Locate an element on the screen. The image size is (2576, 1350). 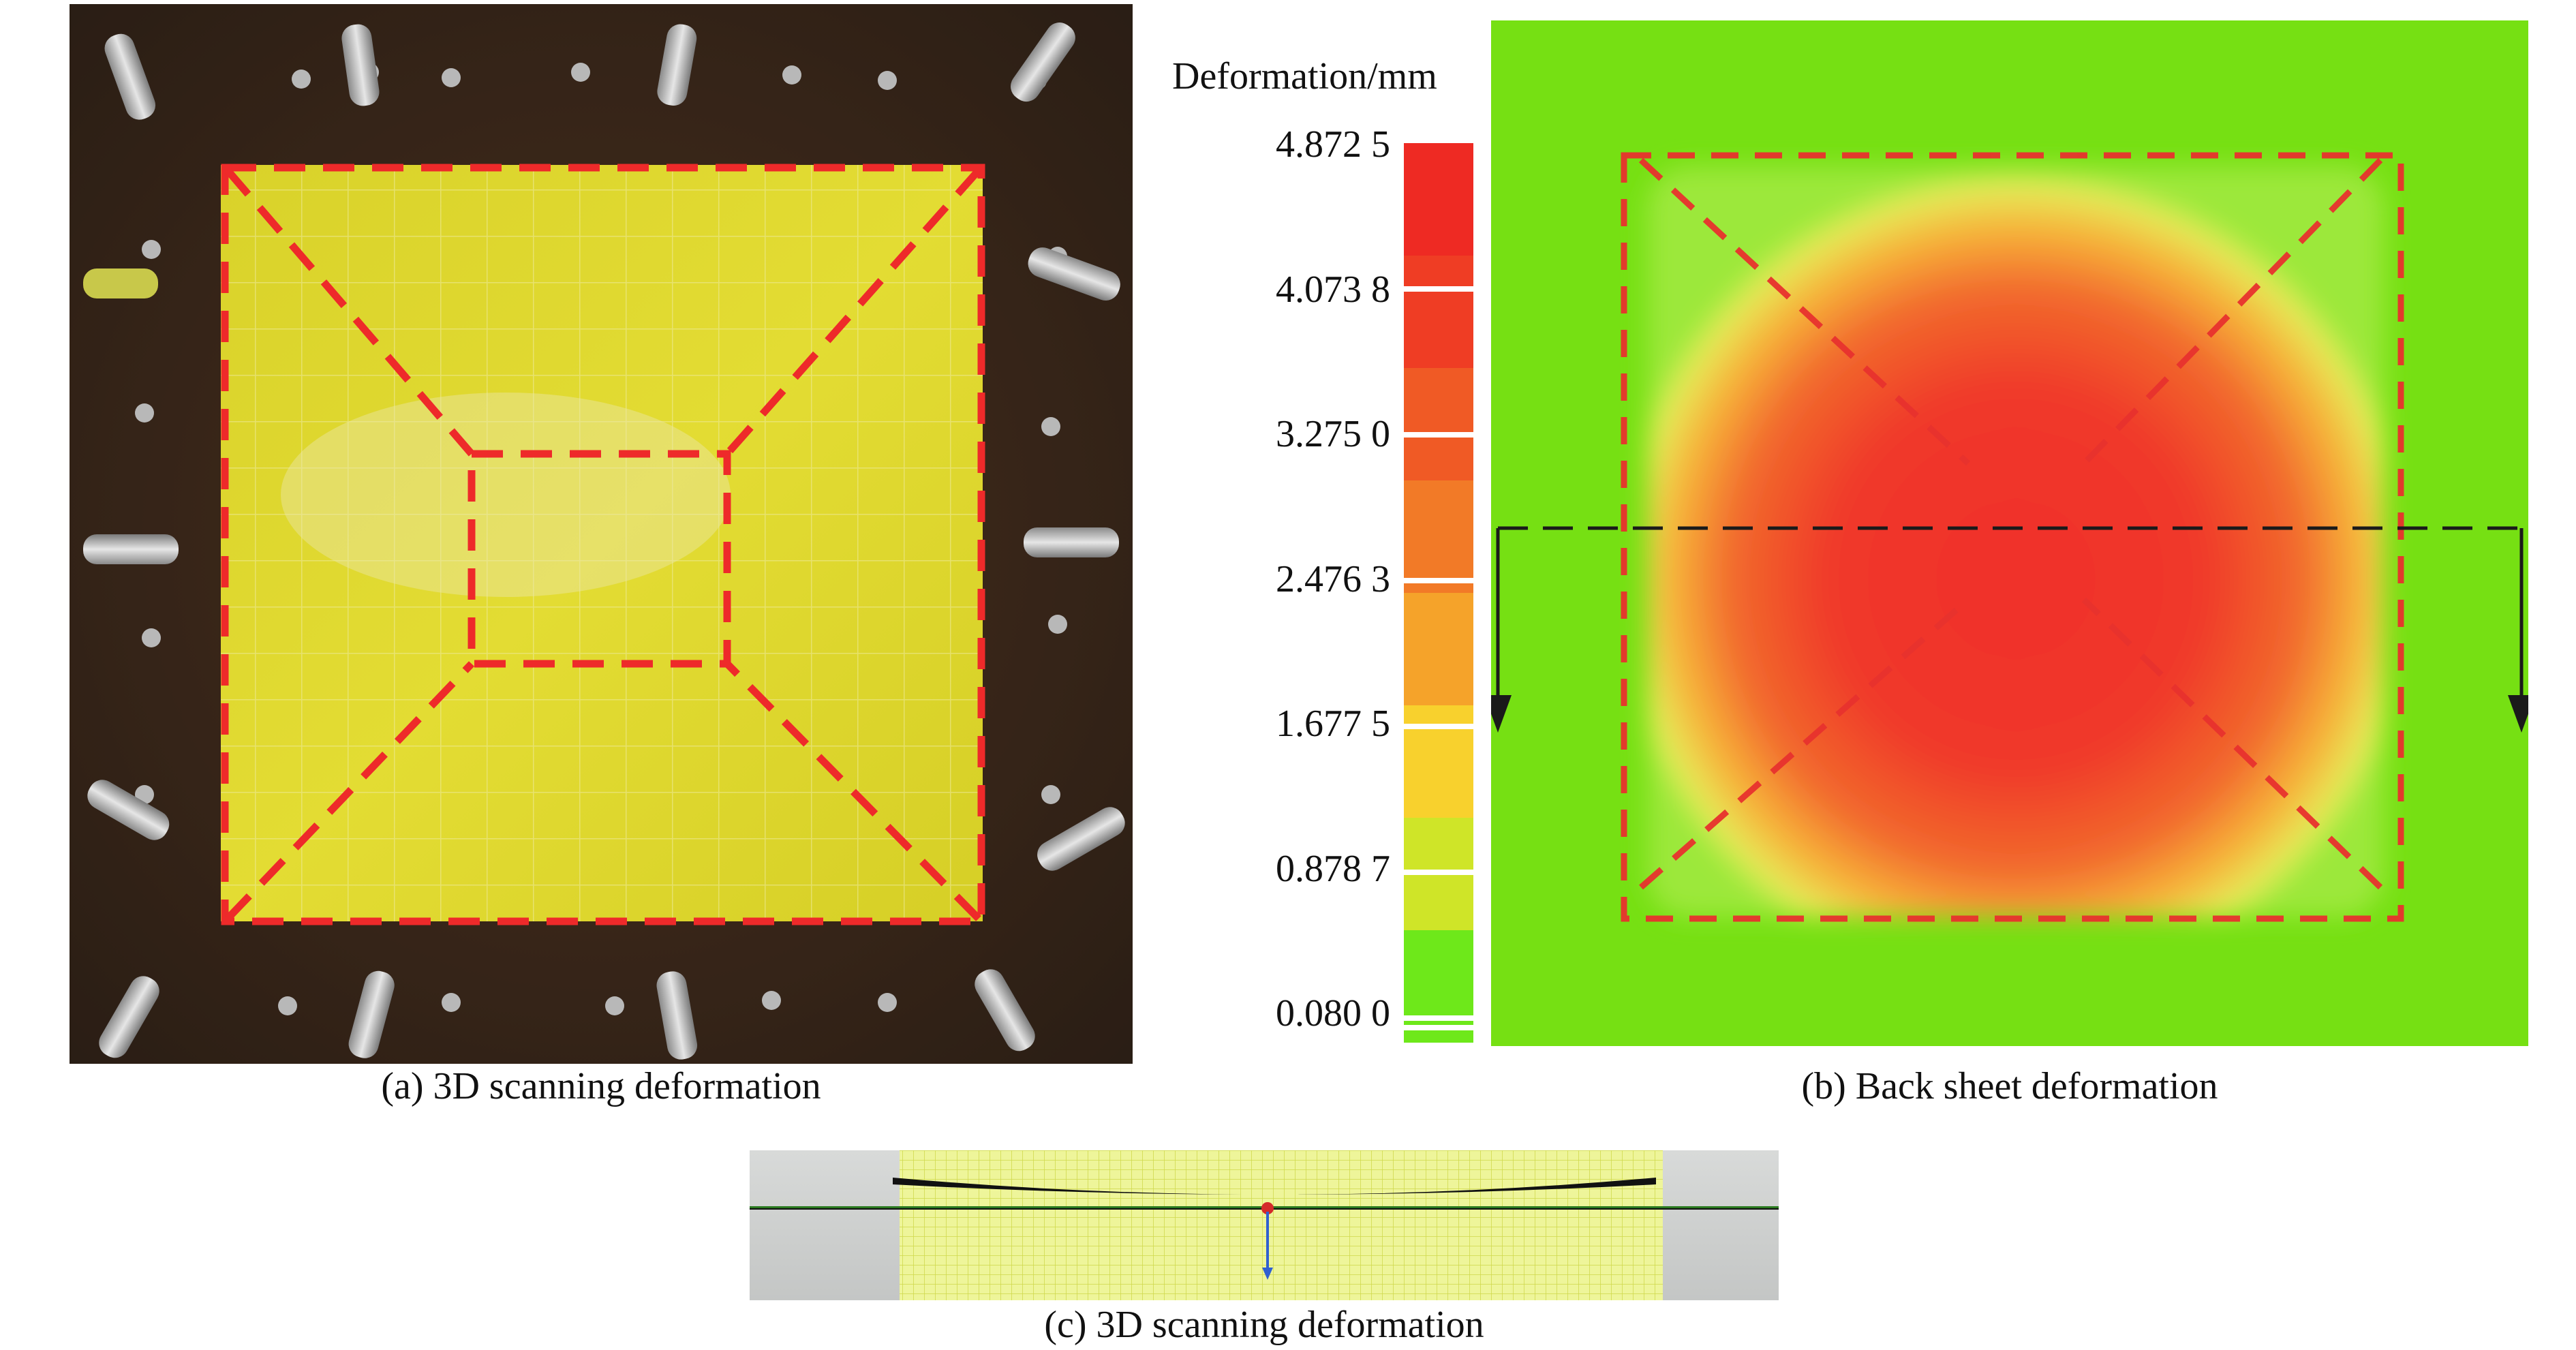
section-line is located at coordinates (2009, 628).